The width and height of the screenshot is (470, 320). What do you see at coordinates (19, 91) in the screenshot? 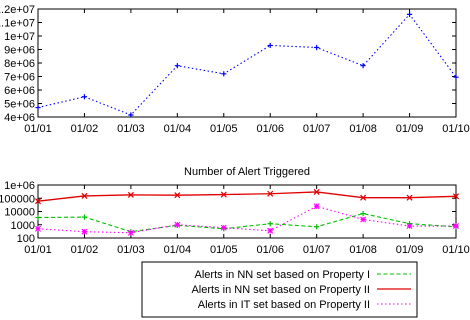
I see `y-tick-label: 6e+06` at bounding box center [19, 91].